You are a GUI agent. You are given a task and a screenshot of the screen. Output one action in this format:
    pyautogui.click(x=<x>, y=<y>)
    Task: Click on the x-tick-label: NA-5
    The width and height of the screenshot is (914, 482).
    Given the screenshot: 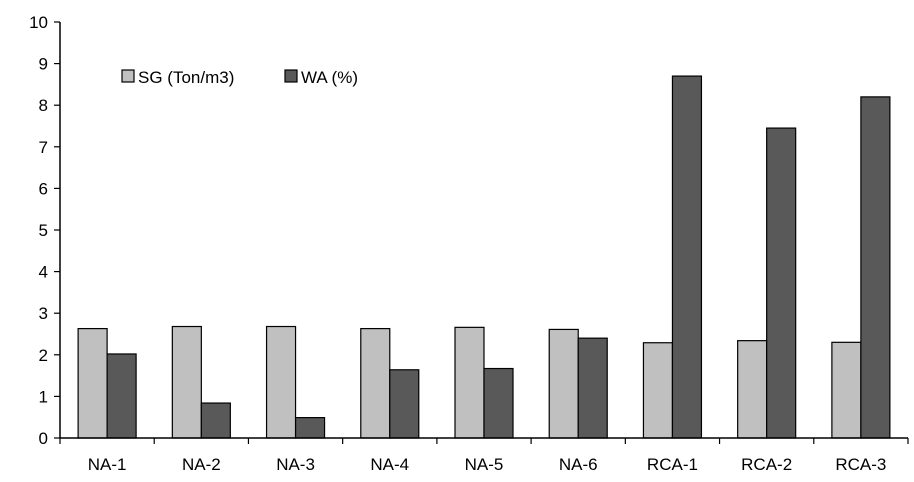 What is the action you would take?
    pyautogui.click(x=484, y=464)
    